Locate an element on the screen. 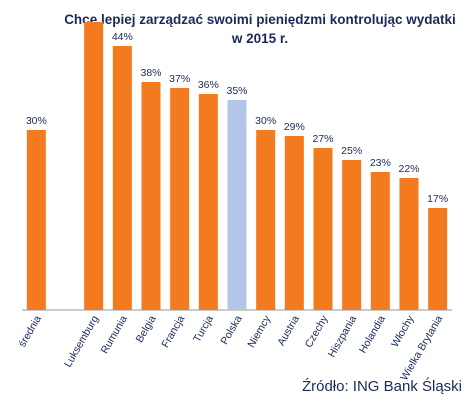 The image size is (474, 414). category-label-11: Hiszpania is located at coordinates (343, 336).